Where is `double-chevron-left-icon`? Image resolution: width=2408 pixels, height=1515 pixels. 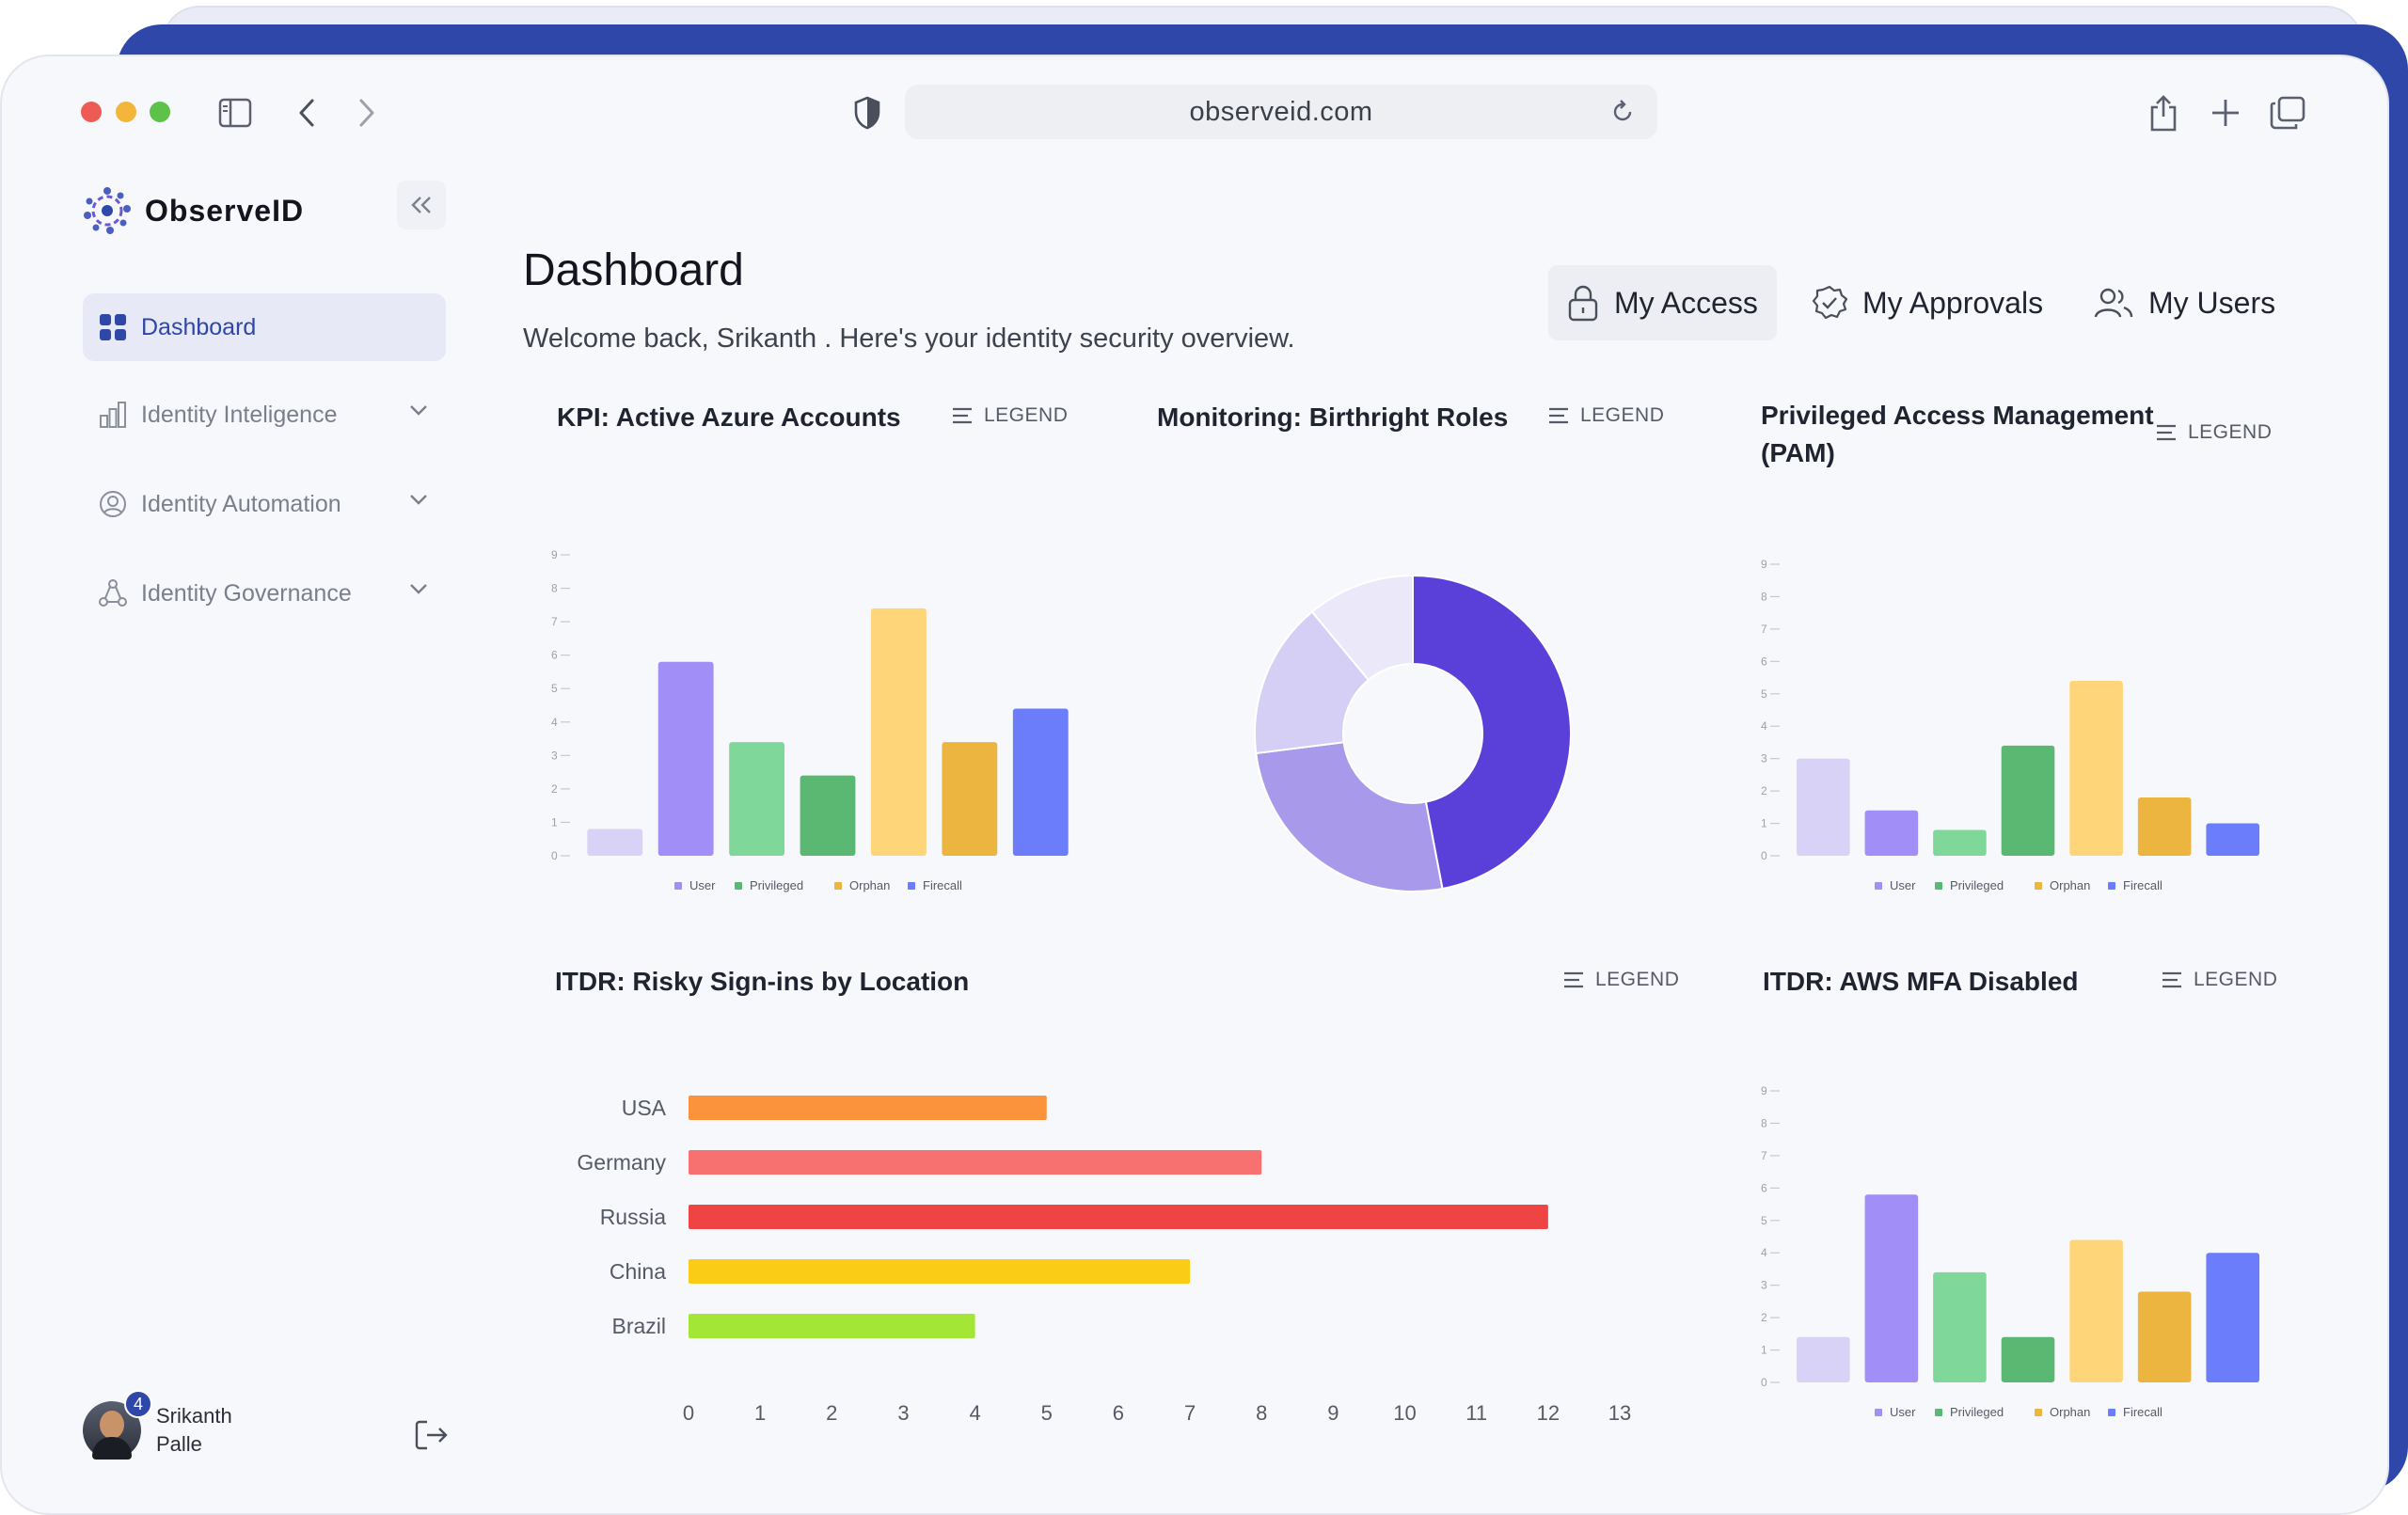
double-chevron-left-icon is located at coordinates (421, 205).